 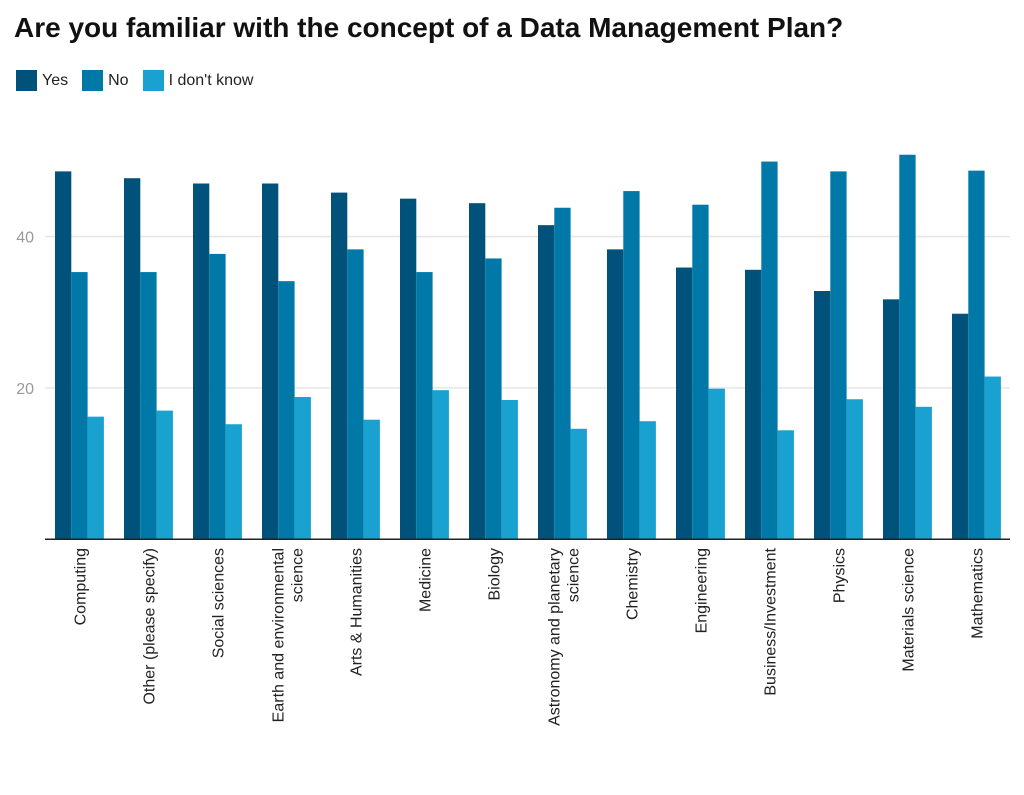 What do you see at coordinates (288, 635) in the screenshot?
I see `x-tick-label: Earth and environmental science` at bounding box center [288, 635].